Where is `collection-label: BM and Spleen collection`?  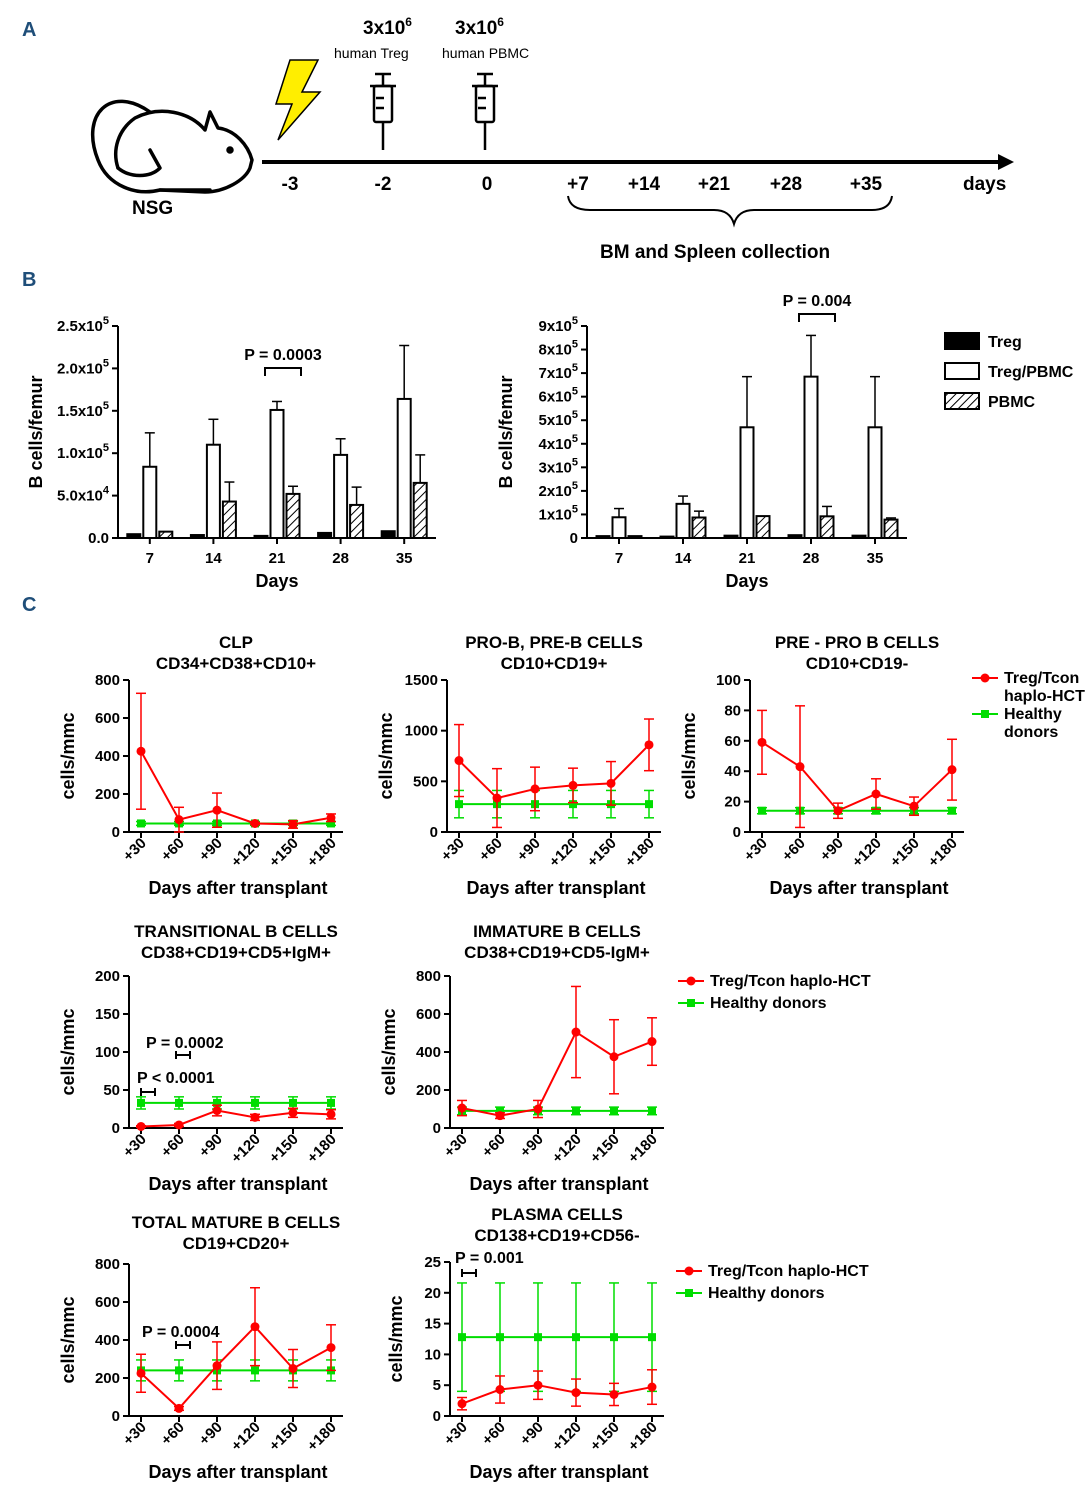 collection-label: BM and Spleen collection is located at coordinates (715, 252).